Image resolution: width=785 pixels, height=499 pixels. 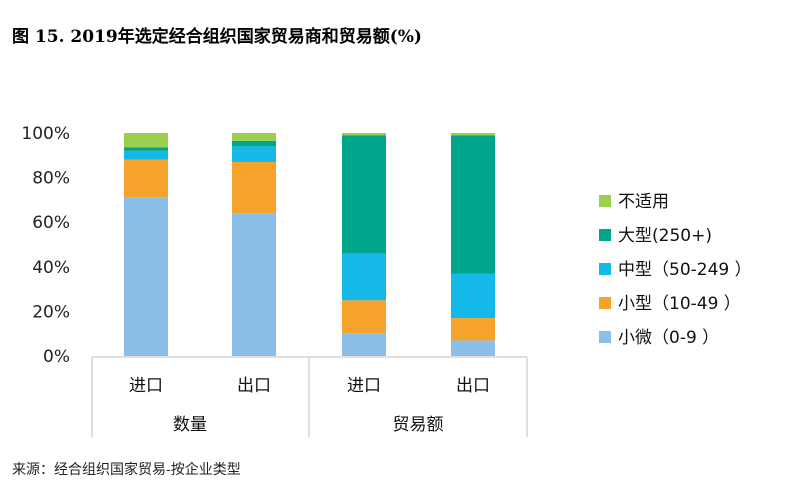 I want to click on y-tick-label: 100%, so click(x=45, y=134).